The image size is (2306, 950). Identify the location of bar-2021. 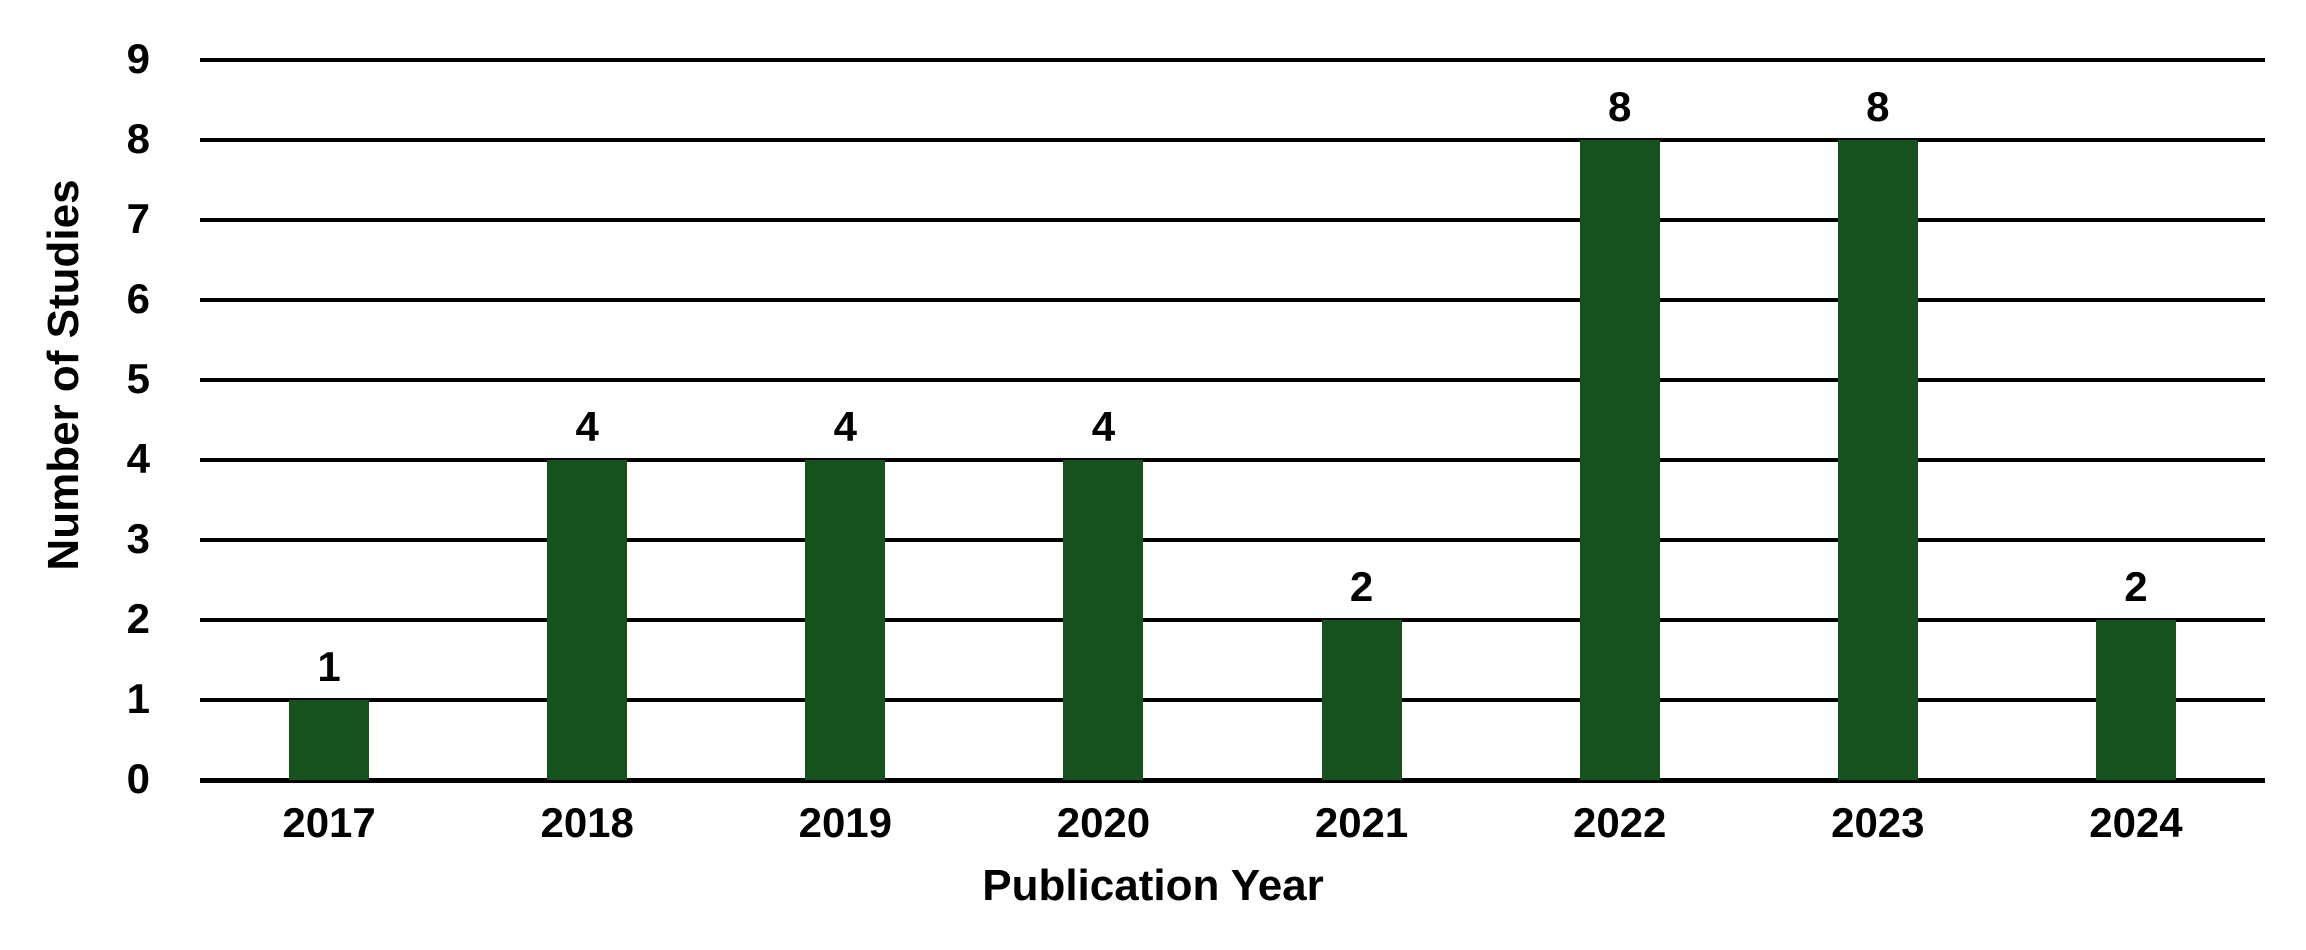
(1361, 700).